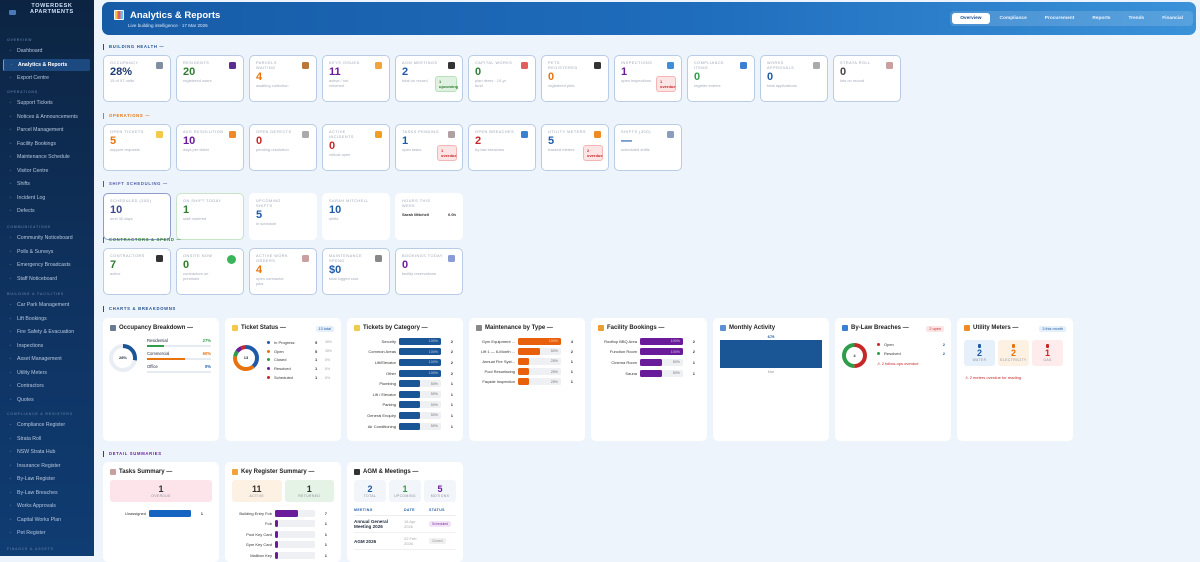  What do you see at coordinates (356, 271) in the screenshot?
I see `kpi-card-maintenance-spend: Maintenance Spend $0 total logged cost` at bounding box center [356, 271].